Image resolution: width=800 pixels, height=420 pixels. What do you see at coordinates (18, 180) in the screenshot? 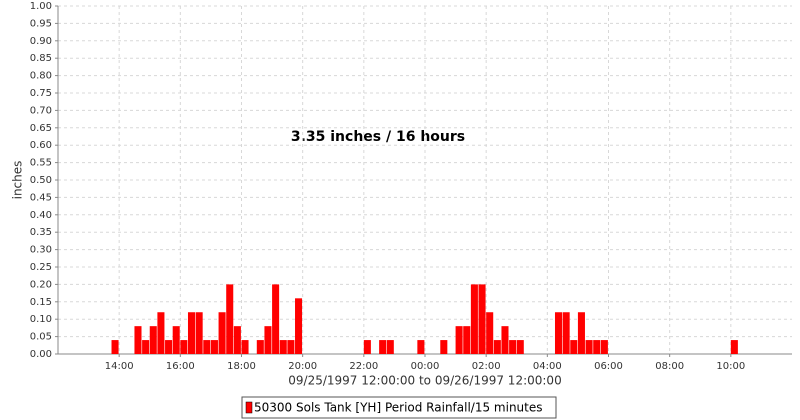
I see `y-axis-label: inches` at bounding box center [18, 180].